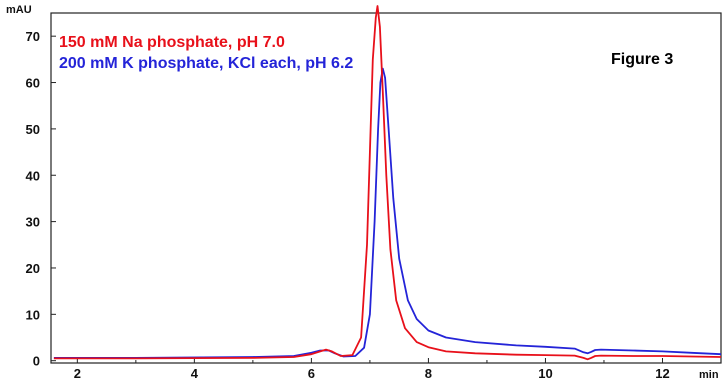 Image resolution: width=725 pixels, height=381 pixels. Describe the element at coordinates (33, 175) in the screenshot. I see `y-tick-label: 40` at that location.